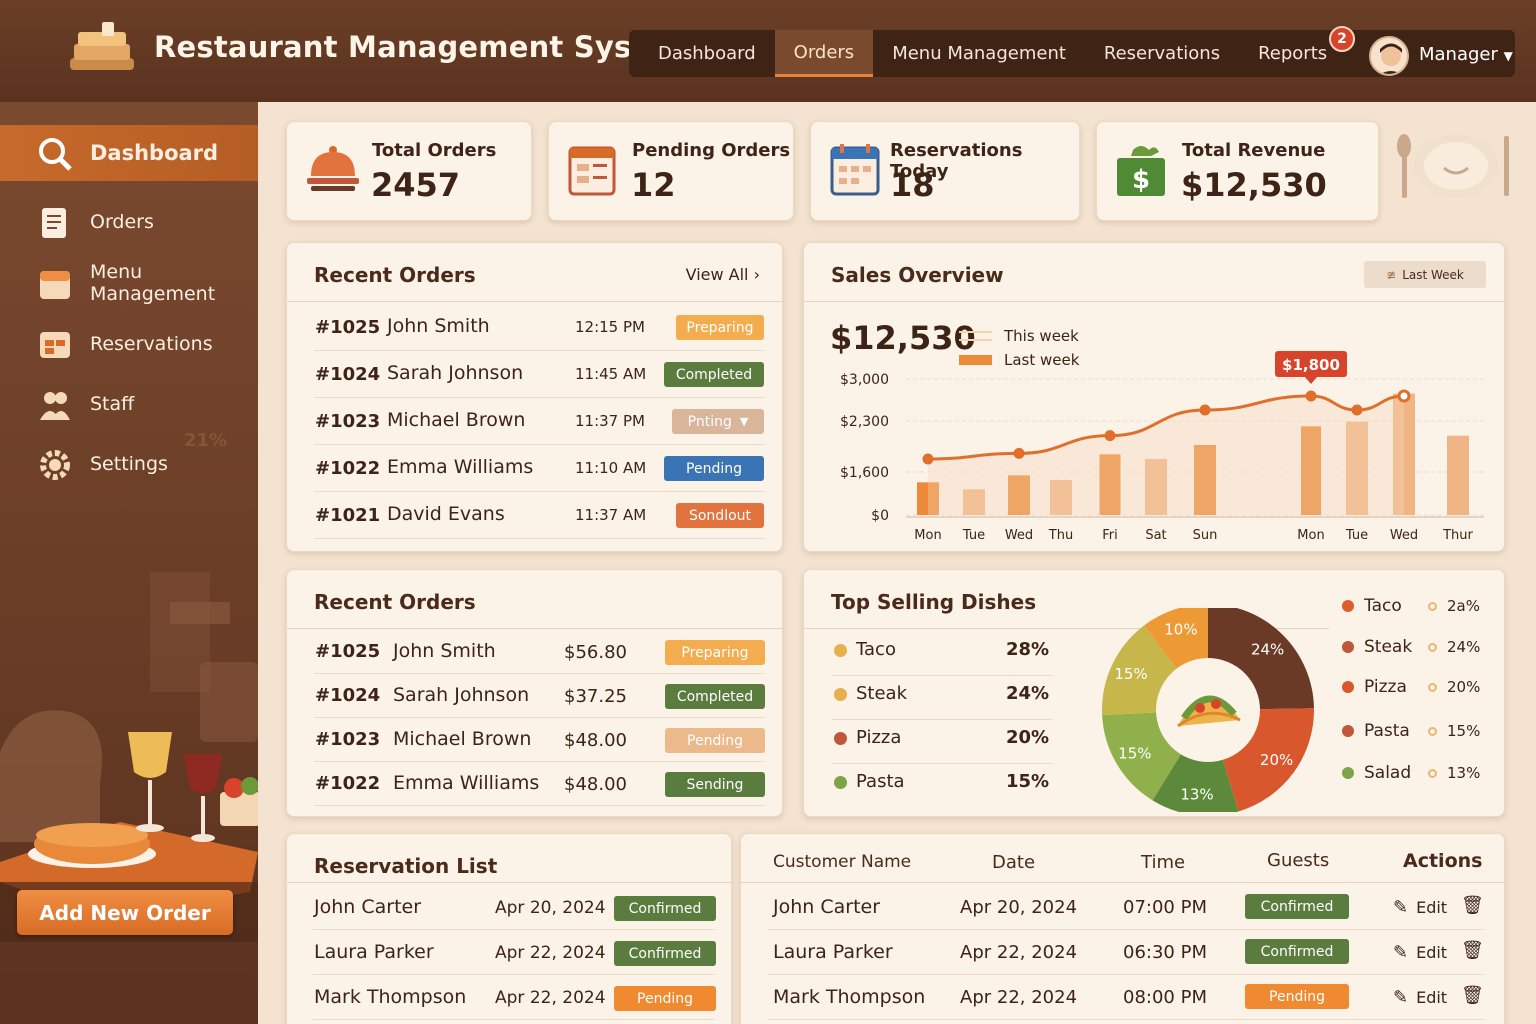 This screenshot has width=1536, height=1024. What do you see at coordinates (539, 652) in the screenshot?
I see `table-row: #1025 John Smith $56.80 Preparing` at bounding box center [539, 652].